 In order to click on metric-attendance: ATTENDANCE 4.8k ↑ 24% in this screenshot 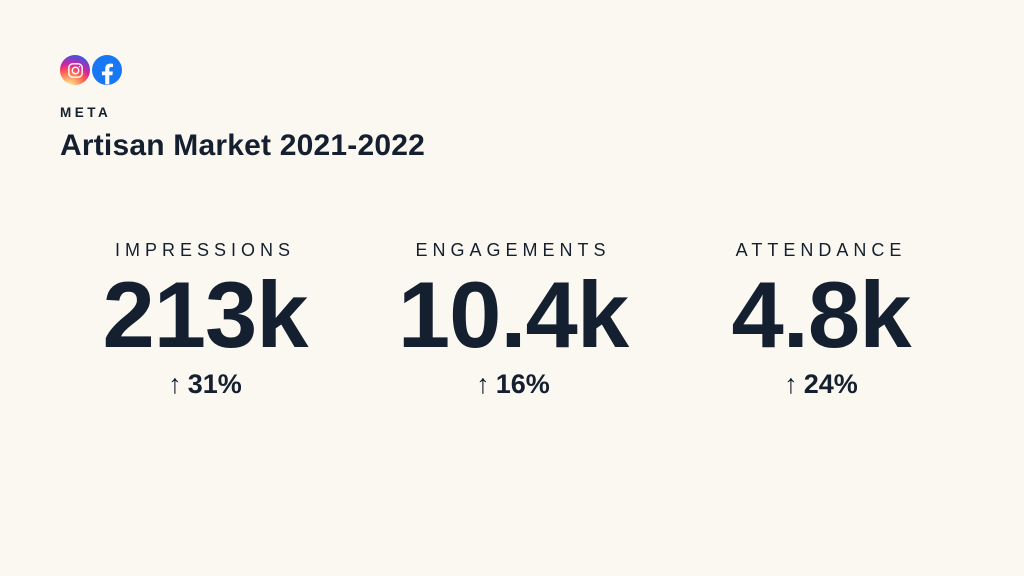, I will do `click(821, 320)`.